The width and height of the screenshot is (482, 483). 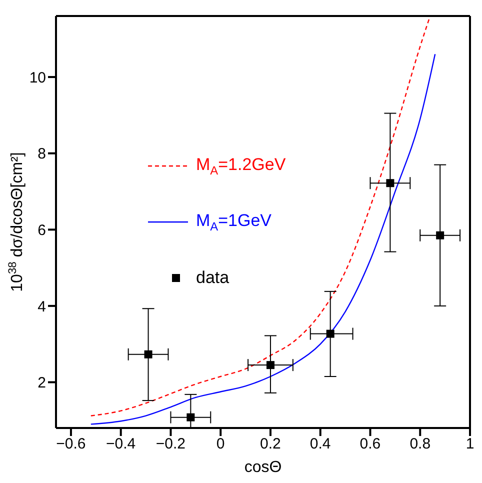 I want to click on x-tick-label: 0.6, so click(x=370, y=444).